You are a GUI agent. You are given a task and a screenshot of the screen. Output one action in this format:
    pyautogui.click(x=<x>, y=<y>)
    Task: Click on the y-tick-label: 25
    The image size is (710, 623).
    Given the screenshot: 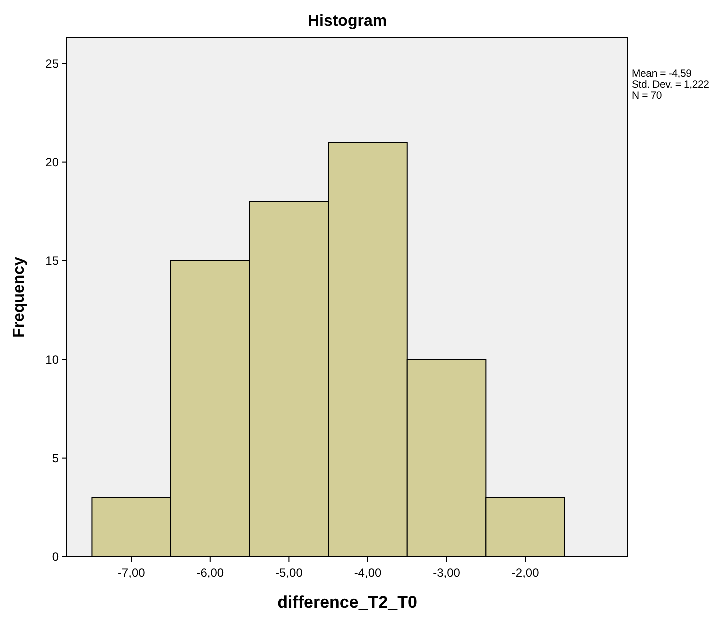 What is the action you would take?
    pyautogui.click(x=53, y=63)
    